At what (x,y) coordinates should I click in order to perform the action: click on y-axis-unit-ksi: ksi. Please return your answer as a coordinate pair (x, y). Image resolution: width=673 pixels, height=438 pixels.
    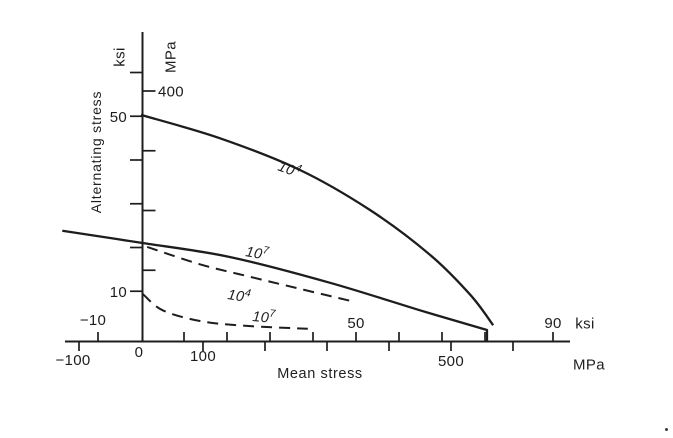
    Looking at the image, I should click on (120, 57).